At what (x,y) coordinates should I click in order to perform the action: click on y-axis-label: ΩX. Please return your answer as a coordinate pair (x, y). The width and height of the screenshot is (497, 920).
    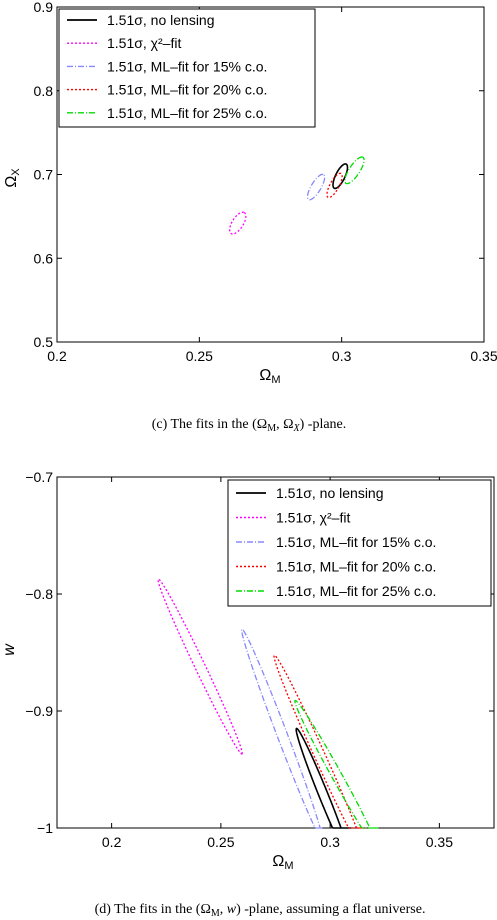
    Looking at the image, I should click on (12, 178).